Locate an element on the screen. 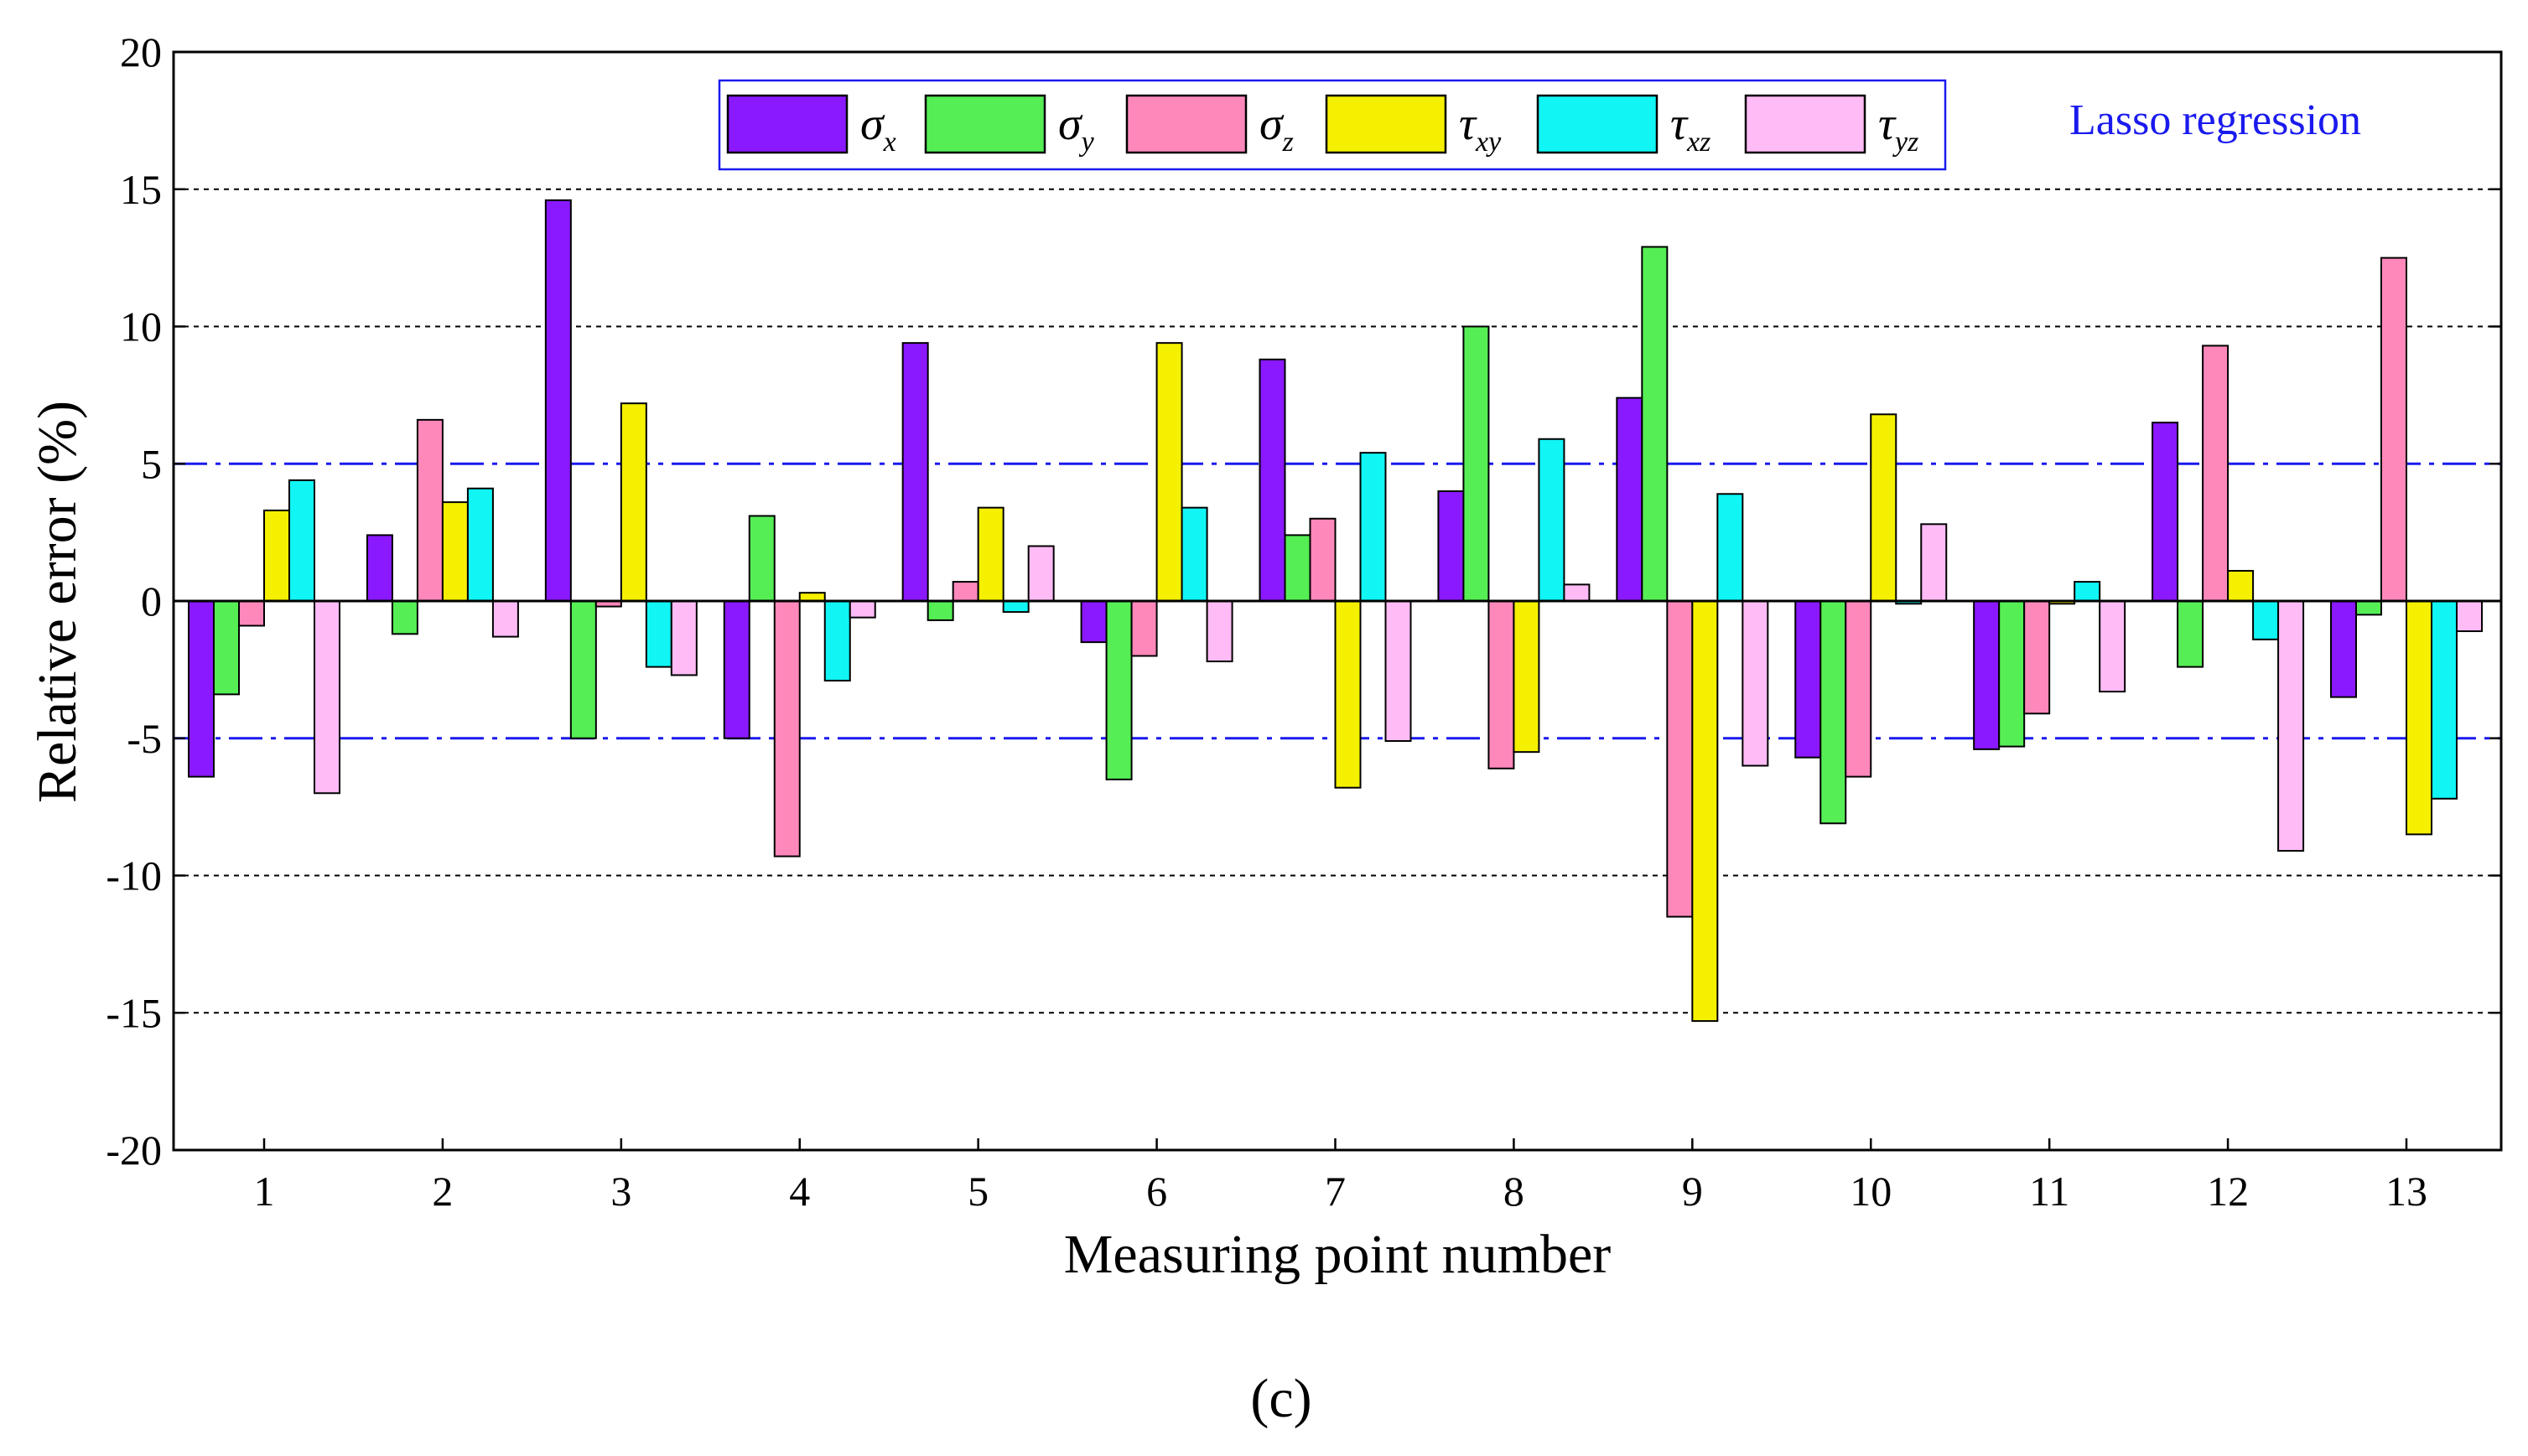 The image size is (2528, 1456). bar-σx-11 is located at coordinates (1987, 675).